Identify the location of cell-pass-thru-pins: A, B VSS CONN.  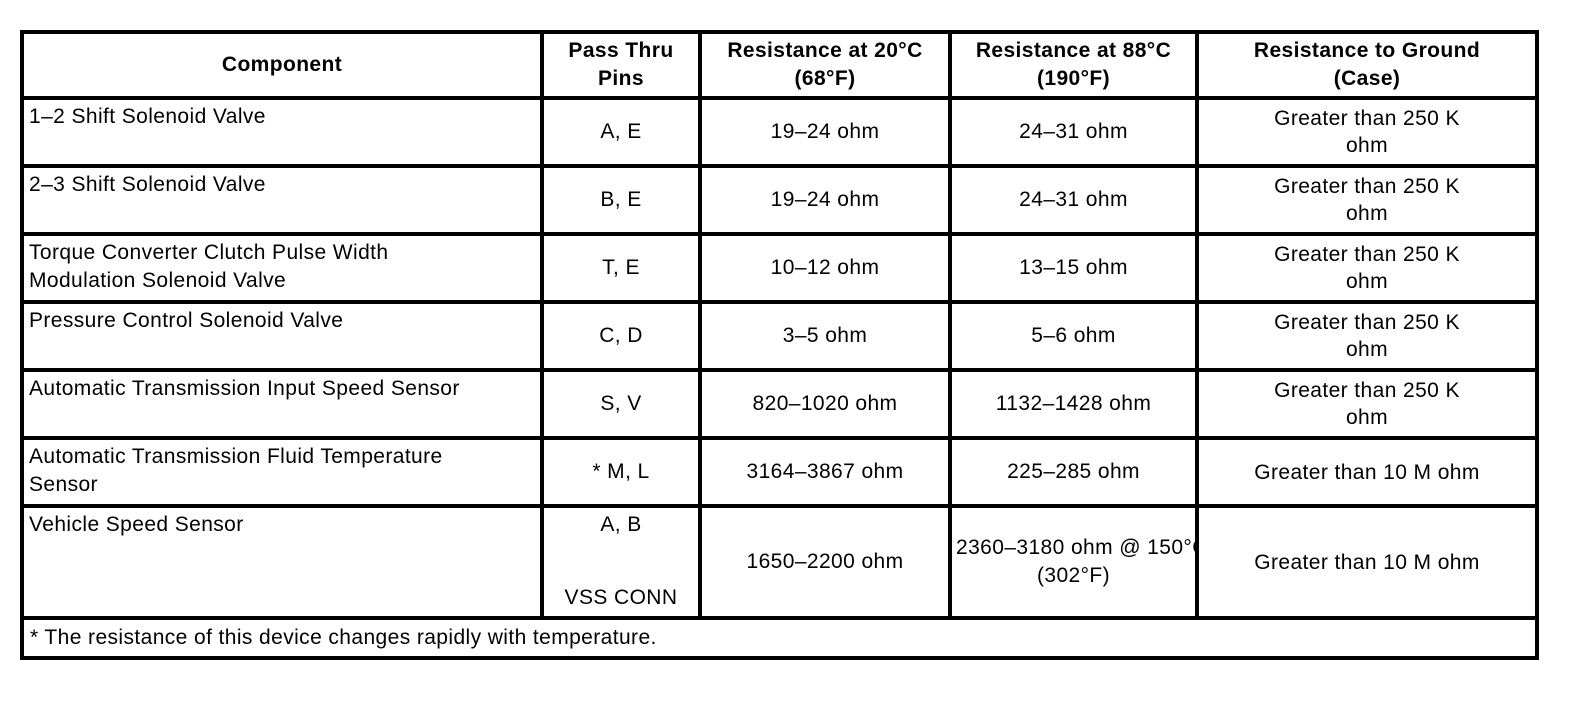
(621, 562).